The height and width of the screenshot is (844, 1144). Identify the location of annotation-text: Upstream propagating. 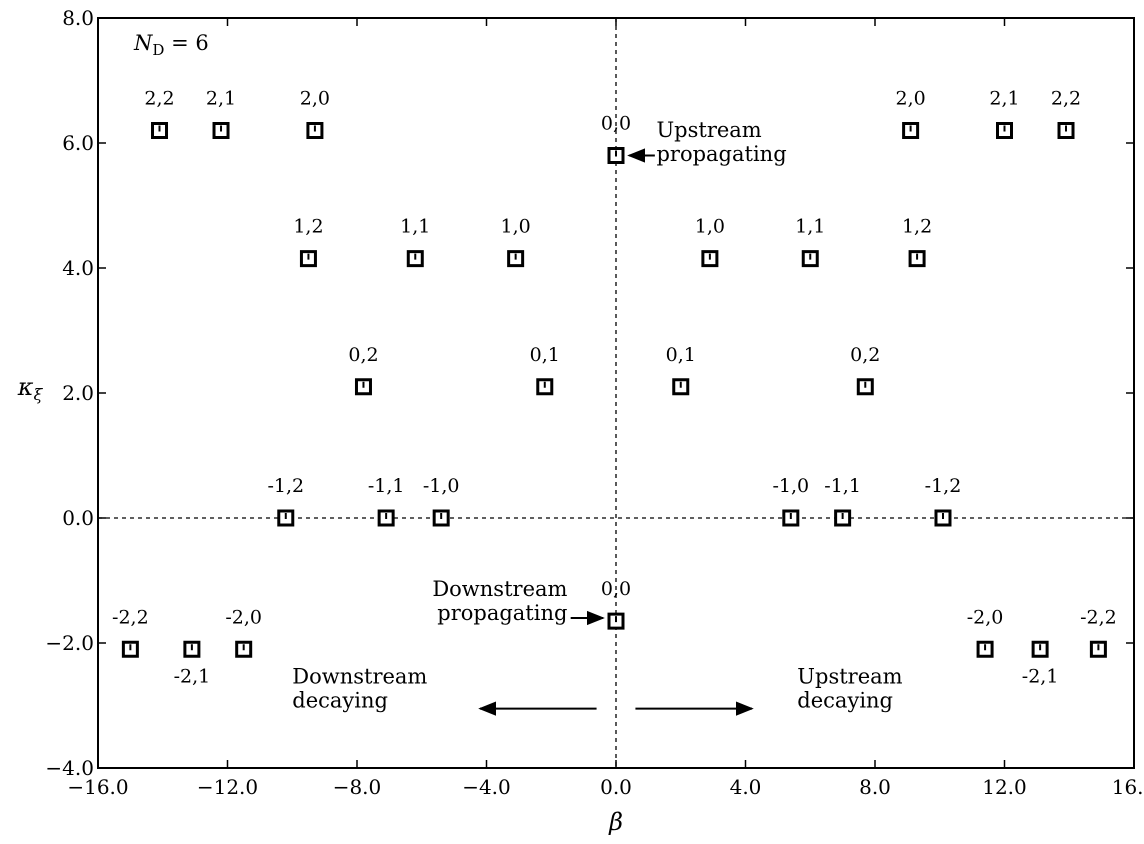
(721, 142).